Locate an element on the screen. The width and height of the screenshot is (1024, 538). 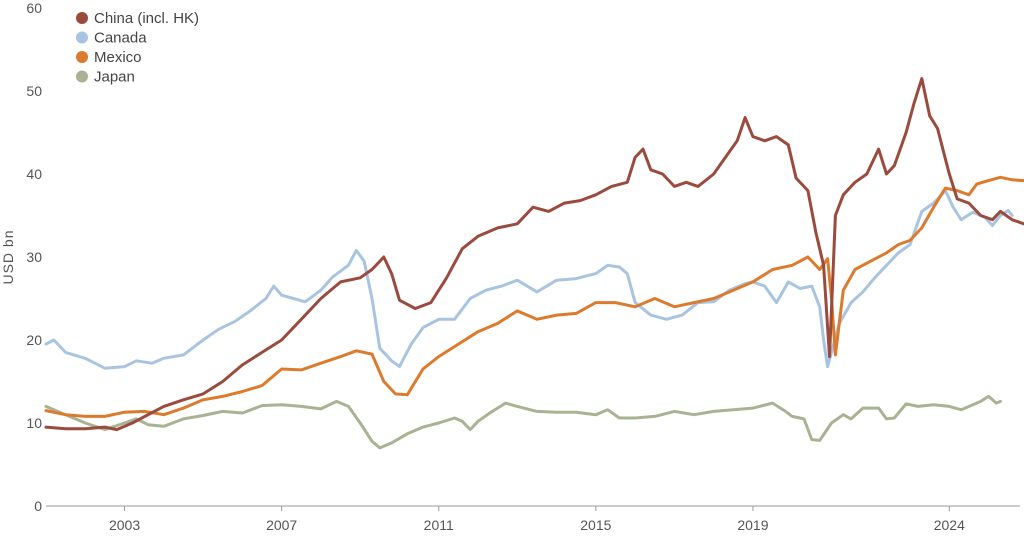
y-tick-label: 50 is located at coordinates (34, 91).